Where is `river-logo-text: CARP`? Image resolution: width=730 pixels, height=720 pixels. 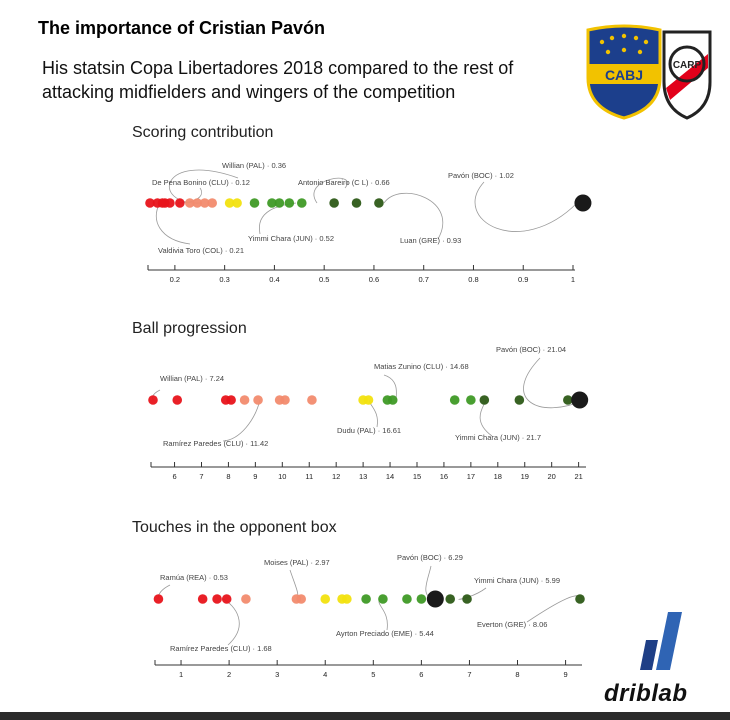
river-logo-text: CARP is located at coordinates (687, 65).